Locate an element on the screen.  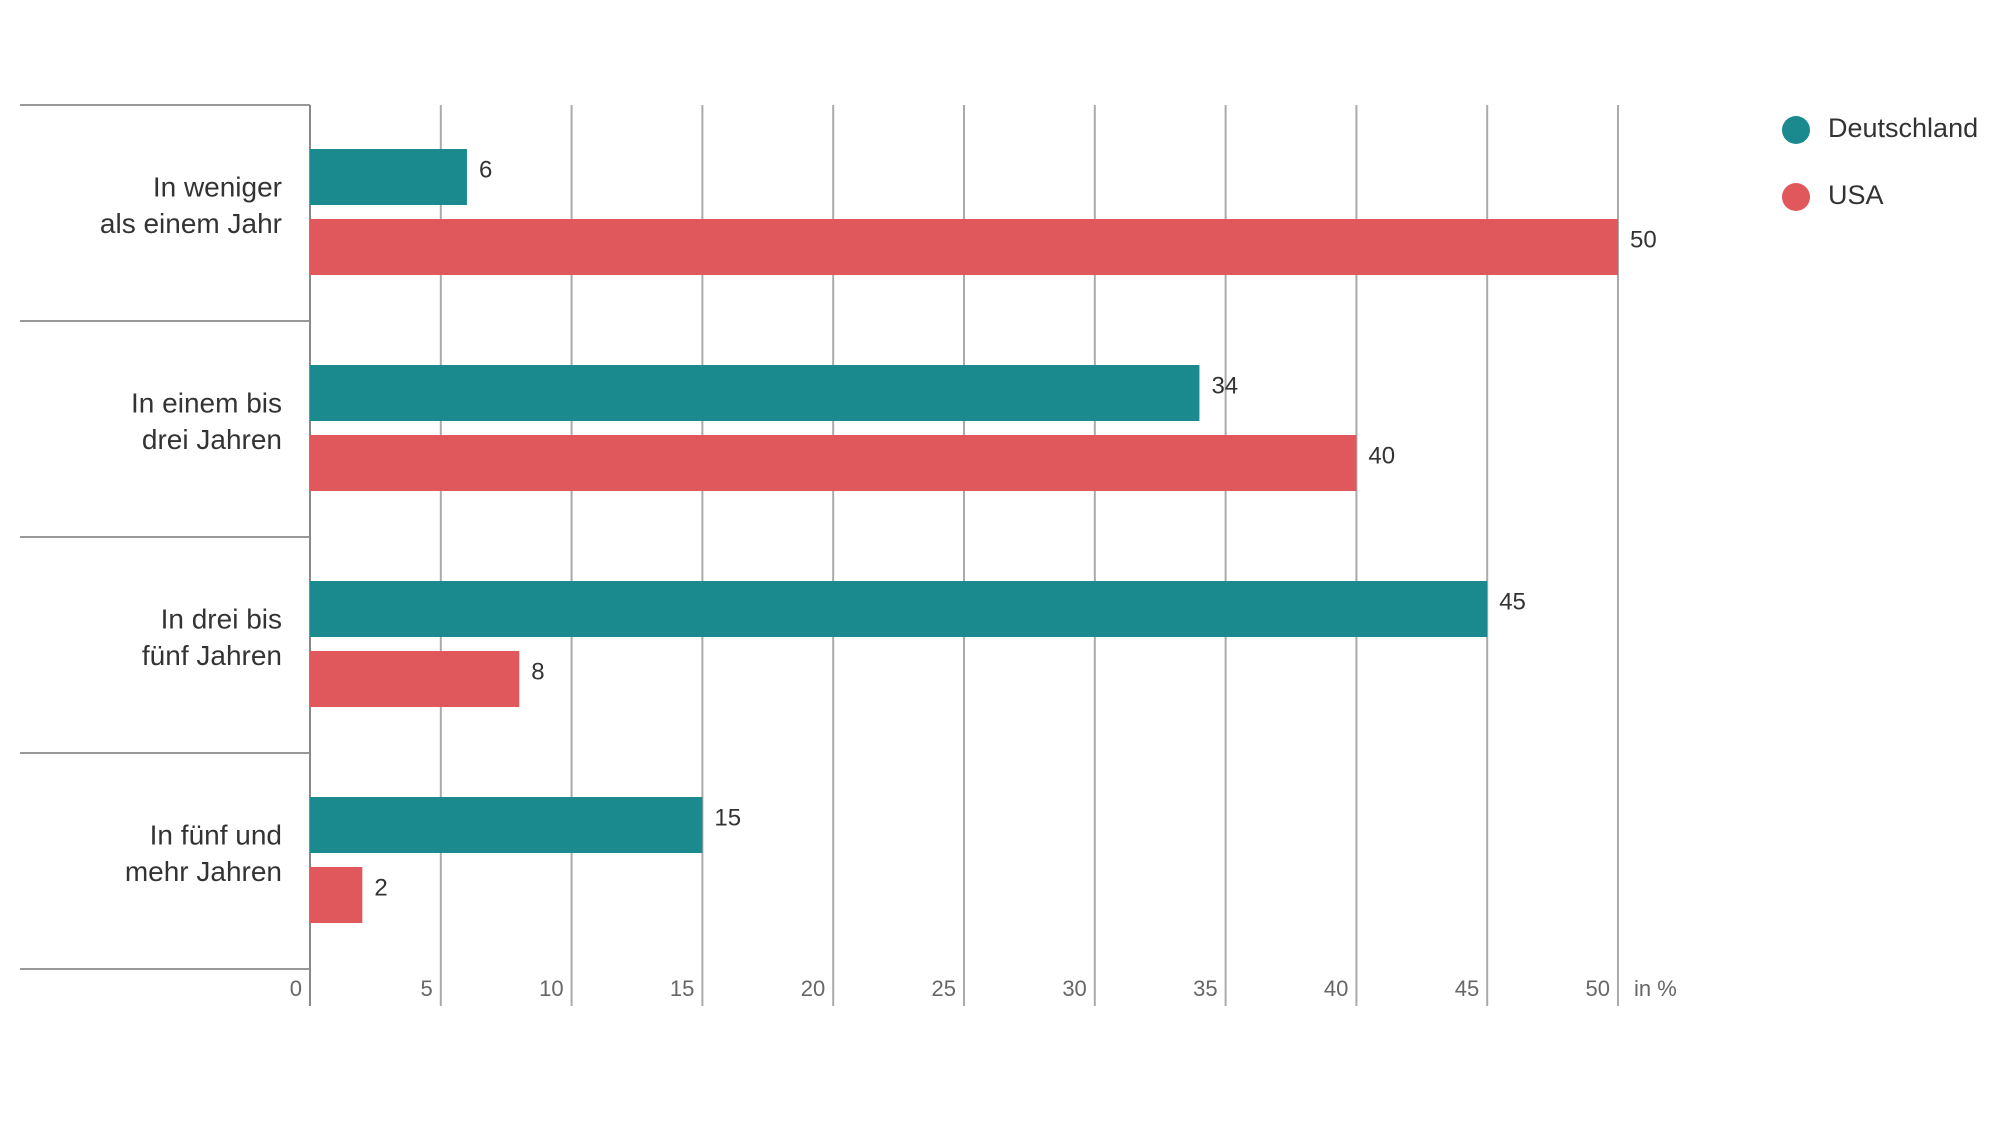
data-label: 34 is located at coordinates (1224, 385).